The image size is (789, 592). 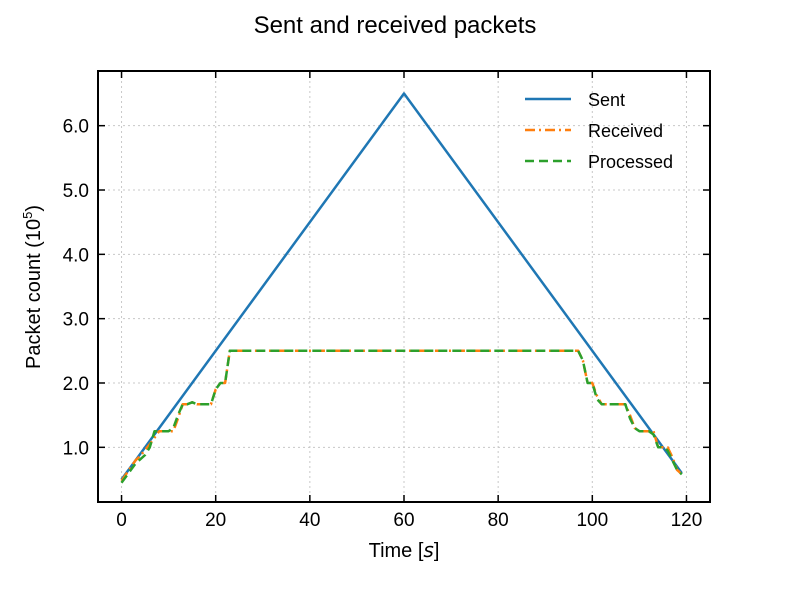 I want to click on legend-item-received: Received, so click(x=594, y=131).